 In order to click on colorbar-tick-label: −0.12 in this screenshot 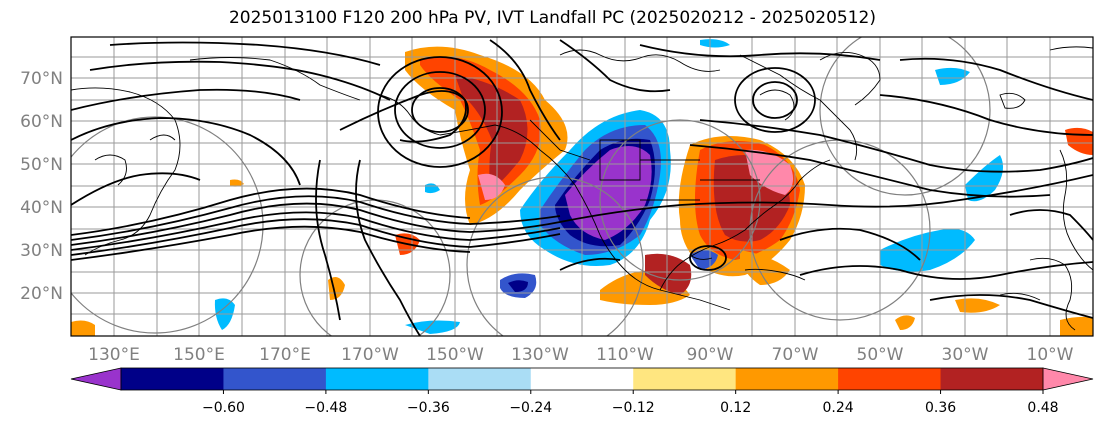, I will do `click(633, 408)`.